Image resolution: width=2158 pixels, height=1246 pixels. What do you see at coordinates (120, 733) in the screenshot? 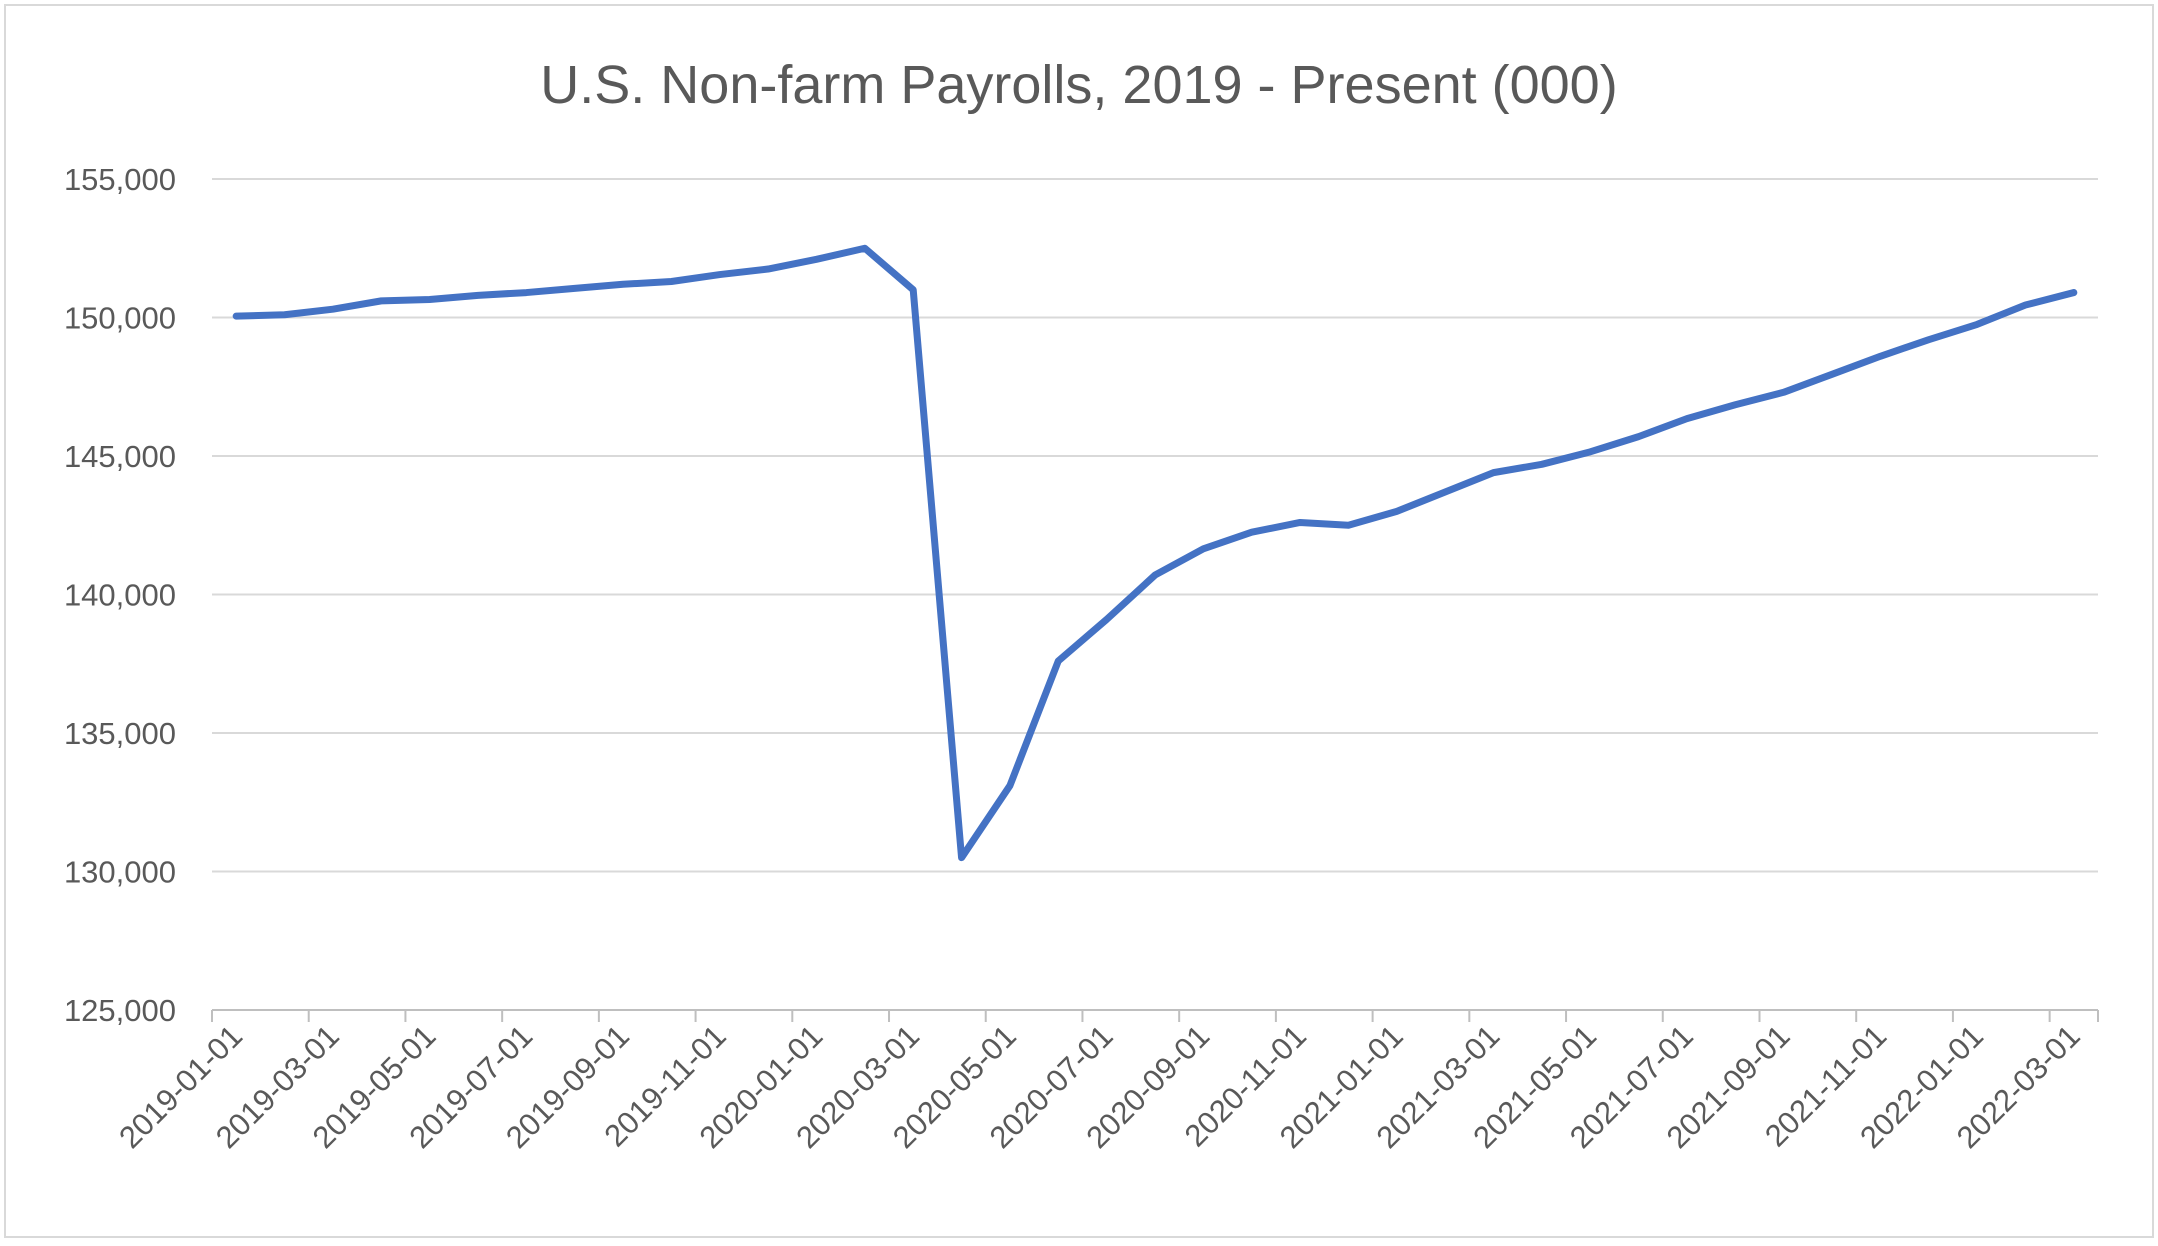
I see `y-tick-label: 135,000` at bounding box center [120, 733].